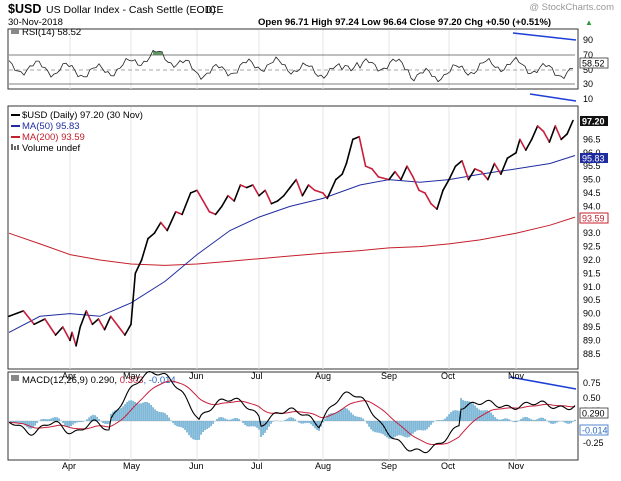 Image resolution: width=621 pixels, height=481 pixels. I want to click on x-label-price-apr: Apr, so click(69, 376).